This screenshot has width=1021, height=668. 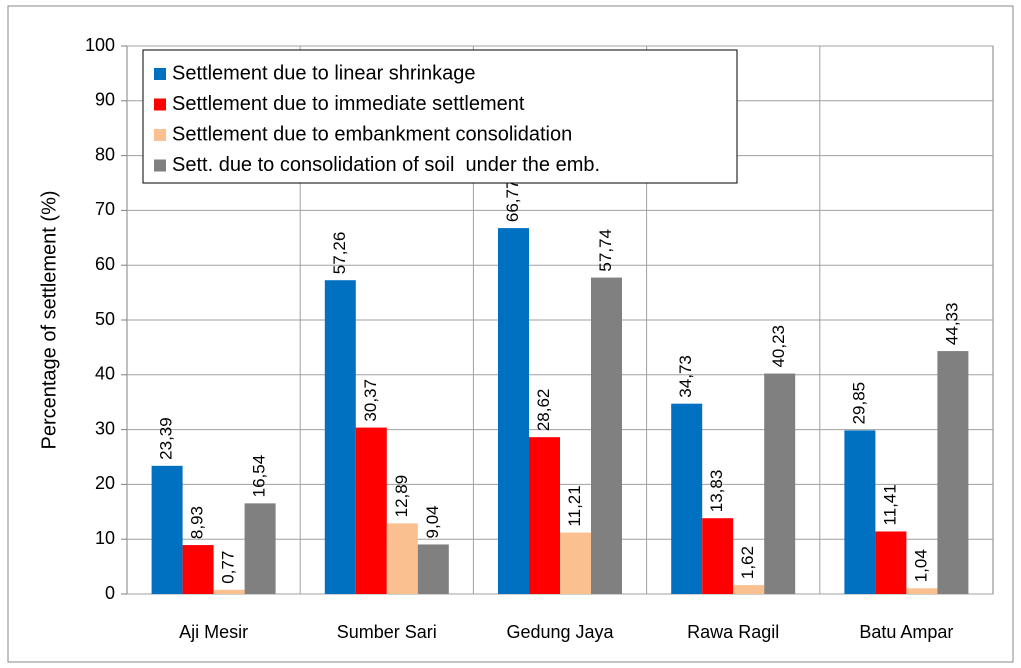 I want to click on legend-box, so click(x=440, y=116).